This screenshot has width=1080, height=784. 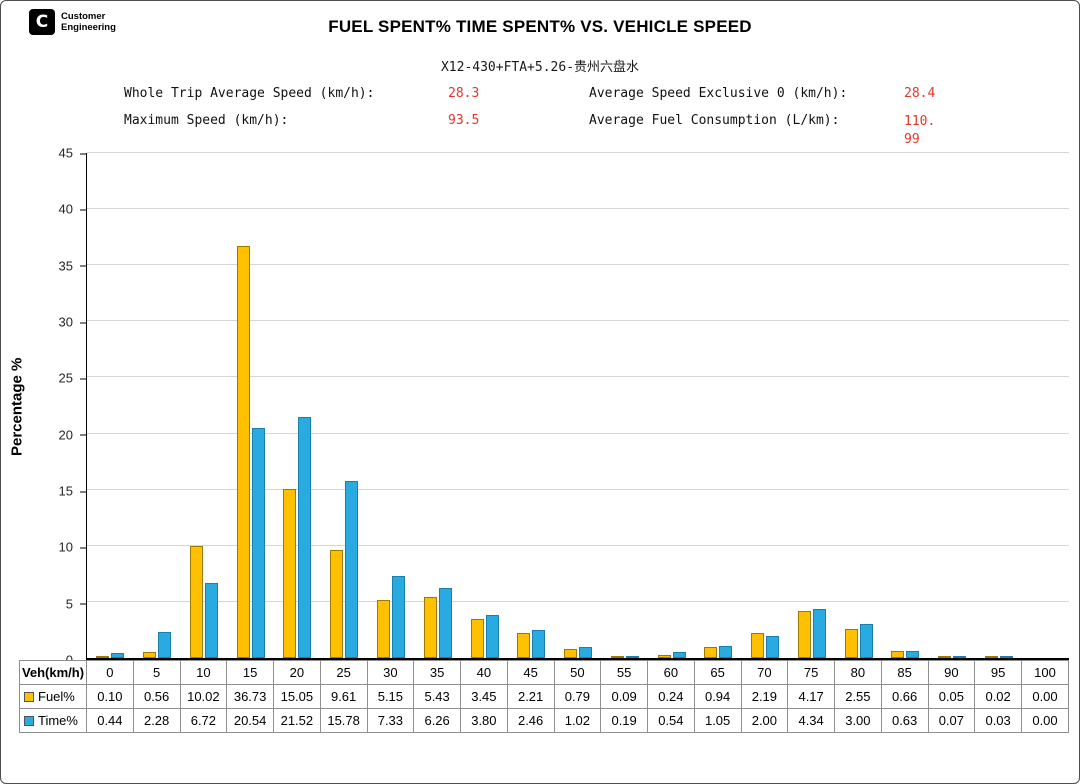 What do you see at coordinates (53, 672) in the screenshot?
I see `table-corner-cell: Veh(km/h)` at bounding box center [53, 672].